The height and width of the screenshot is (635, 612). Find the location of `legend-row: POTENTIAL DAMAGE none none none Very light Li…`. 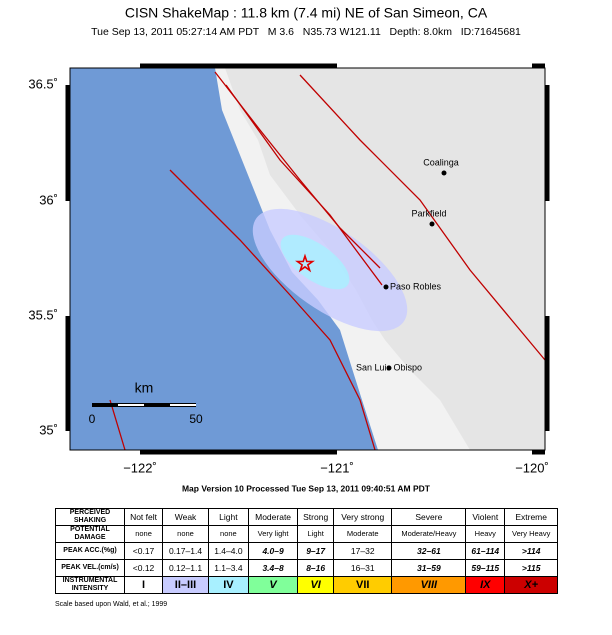

legend-row: POTENTIAL DAMAGE none none none Very light Li… is located at coordinates (306, 534).